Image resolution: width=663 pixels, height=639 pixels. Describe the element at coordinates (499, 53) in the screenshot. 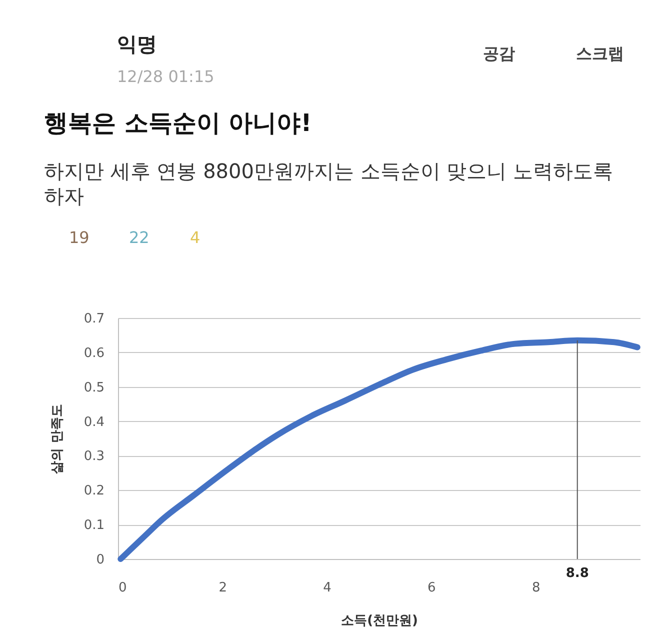

I see `text: 공감` at that location.